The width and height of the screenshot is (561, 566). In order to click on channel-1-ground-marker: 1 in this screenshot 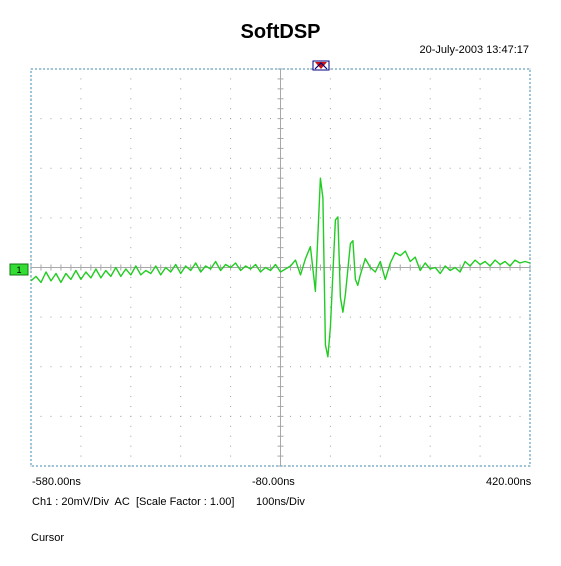, I will do `click(19, 269)`.